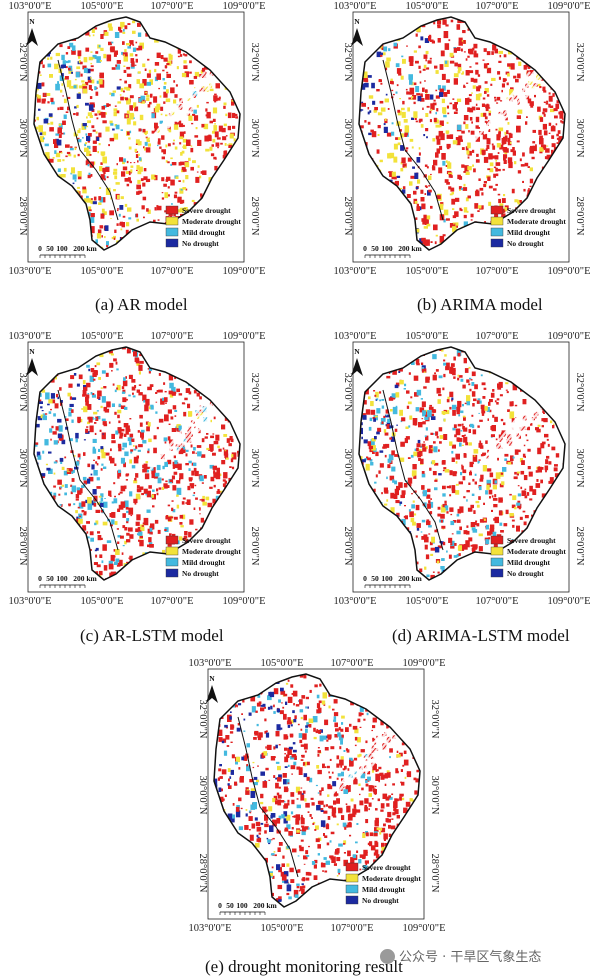 The height and width of the screenshot is (979, 602). I want to click on lon-tick-label: 105°0'0"E, so click(101, 6).